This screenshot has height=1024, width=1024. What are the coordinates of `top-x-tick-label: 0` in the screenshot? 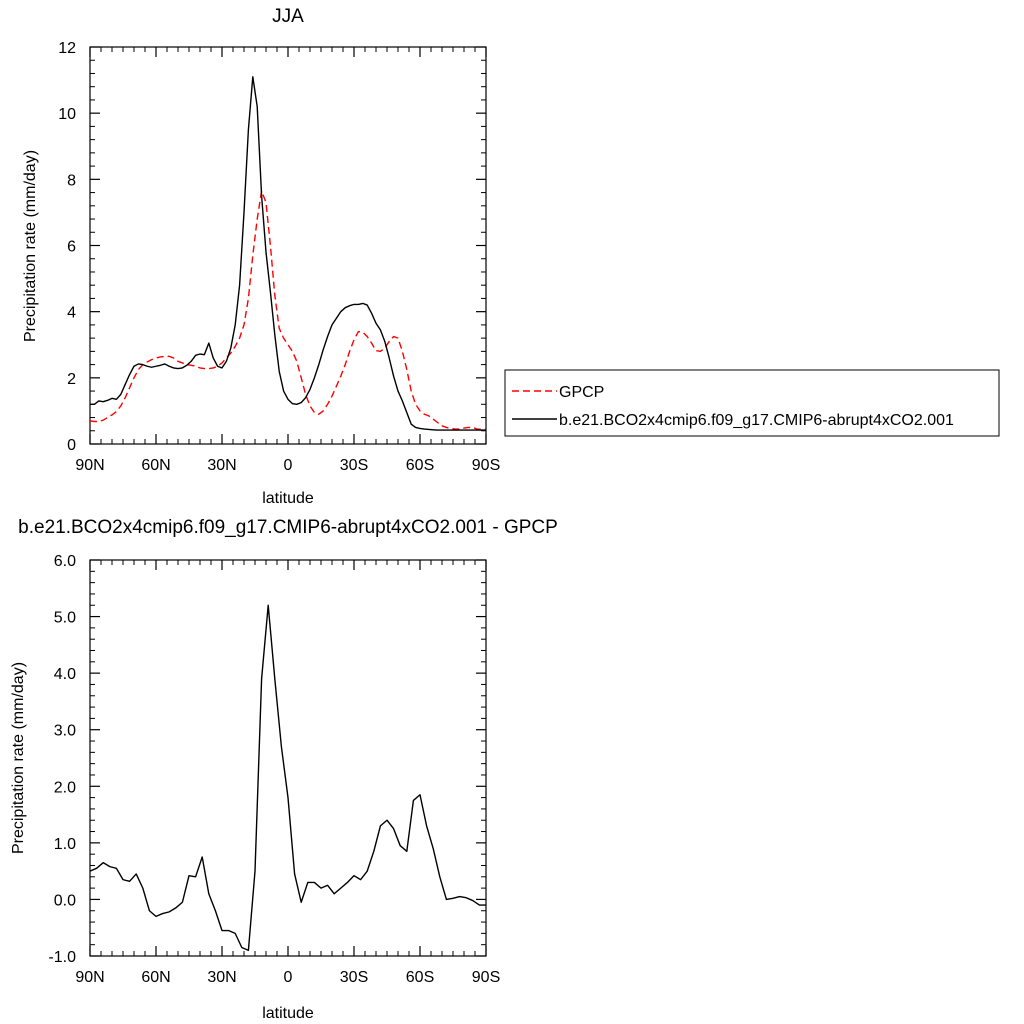 It's located at (288, 465).